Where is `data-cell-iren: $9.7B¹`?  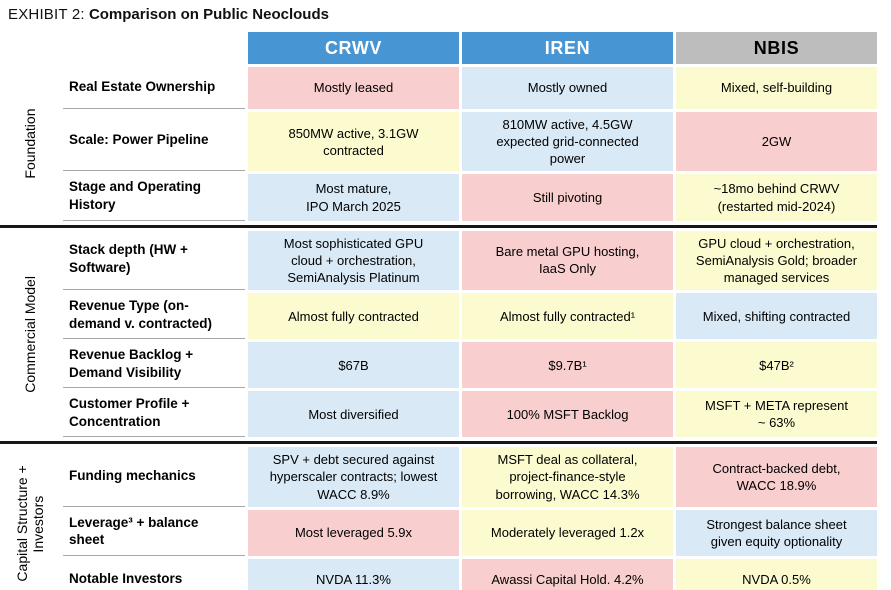 data-cell-iren: $9.7B¹ is located at coordinates (567, 365).